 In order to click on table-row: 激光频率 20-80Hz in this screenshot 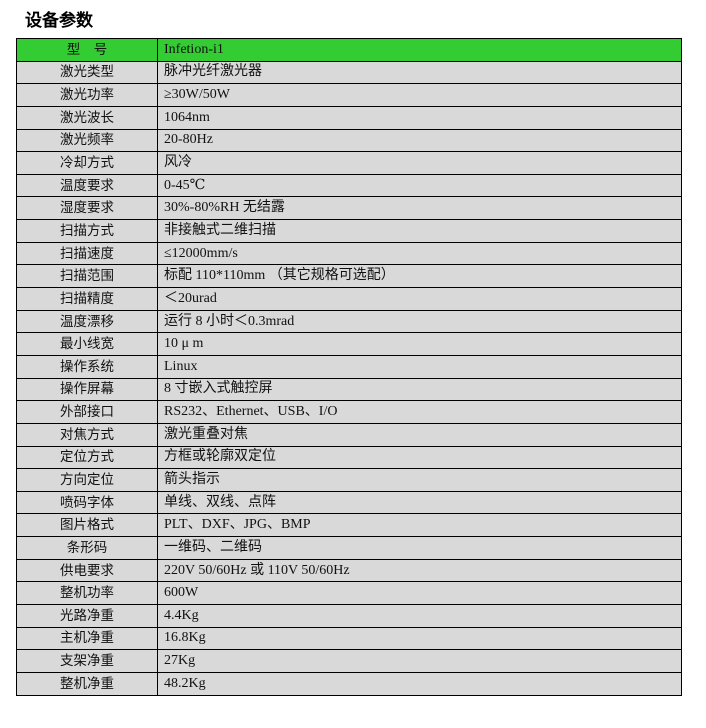, I will do `click(349, 140)`.